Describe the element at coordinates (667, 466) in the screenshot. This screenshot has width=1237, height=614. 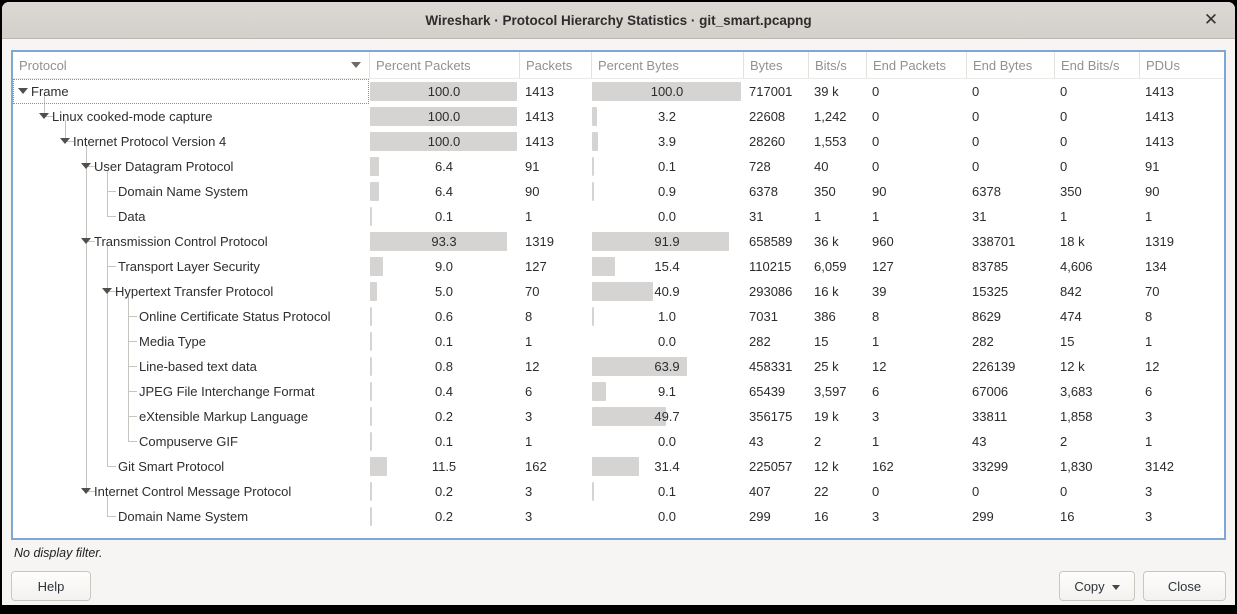
I see `cell-value: 31.4` at that location.